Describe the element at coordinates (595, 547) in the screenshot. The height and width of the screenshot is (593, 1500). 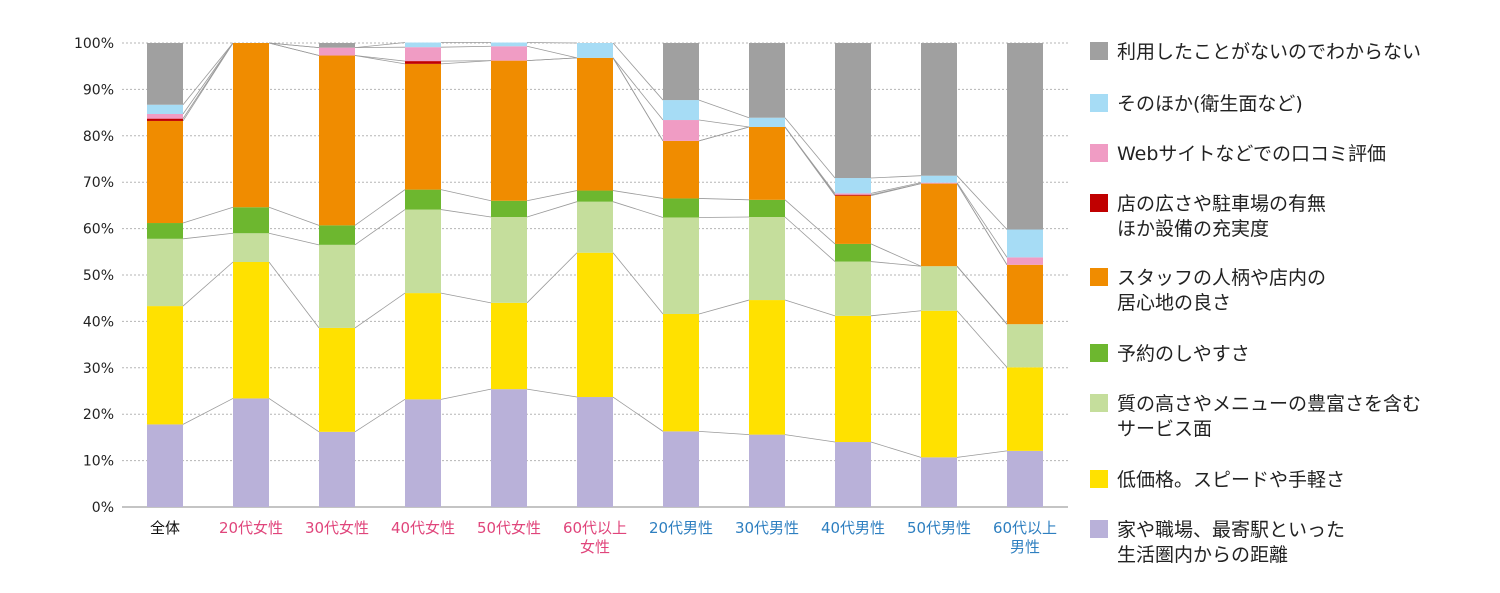
I see `x-tick-label-line: 女性` at that location.